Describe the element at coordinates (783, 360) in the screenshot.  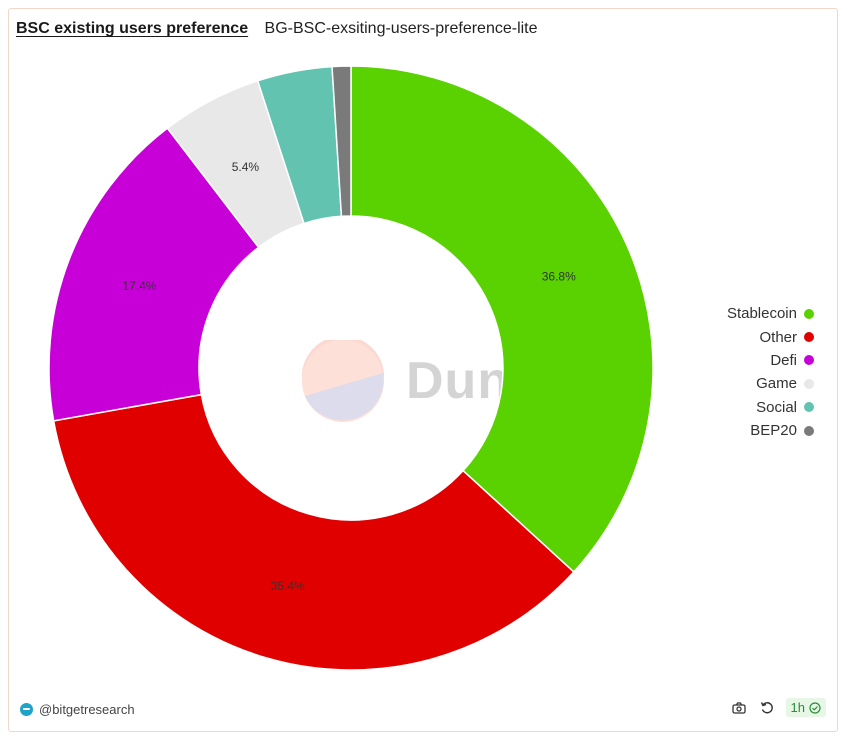
I see `legend-label: Defi` at that location.